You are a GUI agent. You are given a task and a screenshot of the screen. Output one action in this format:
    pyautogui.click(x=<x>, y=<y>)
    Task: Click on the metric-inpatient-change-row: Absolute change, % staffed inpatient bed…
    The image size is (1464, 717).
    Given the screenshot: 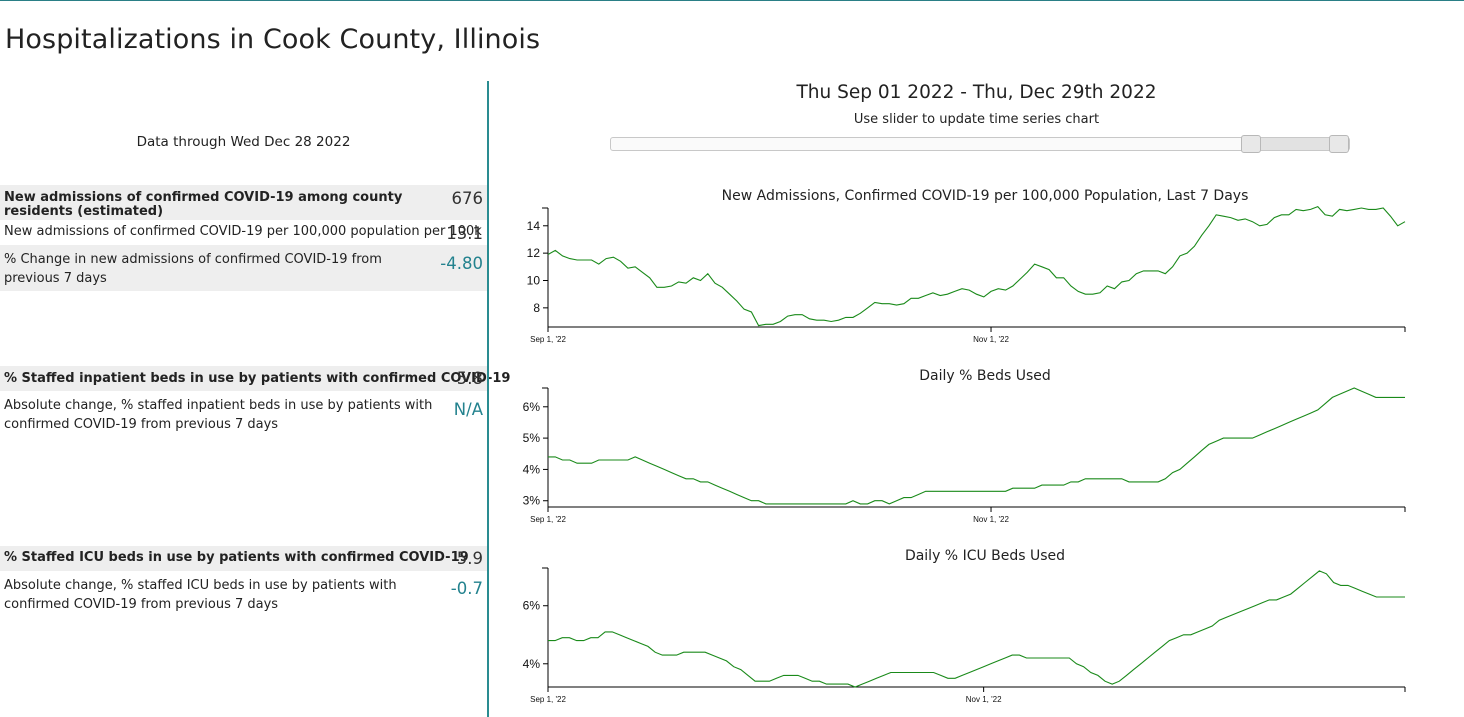 What is the action you would take?
    pyautogui.click(x=243, y=414)
    